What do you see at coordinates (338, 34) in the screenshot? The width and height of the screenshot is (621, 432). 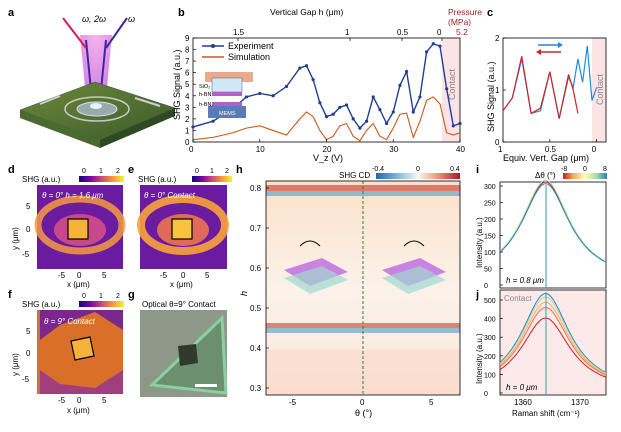 I see `b-top-ticks: 1.5 1 0.5 0` at bounding box center [338, 34].